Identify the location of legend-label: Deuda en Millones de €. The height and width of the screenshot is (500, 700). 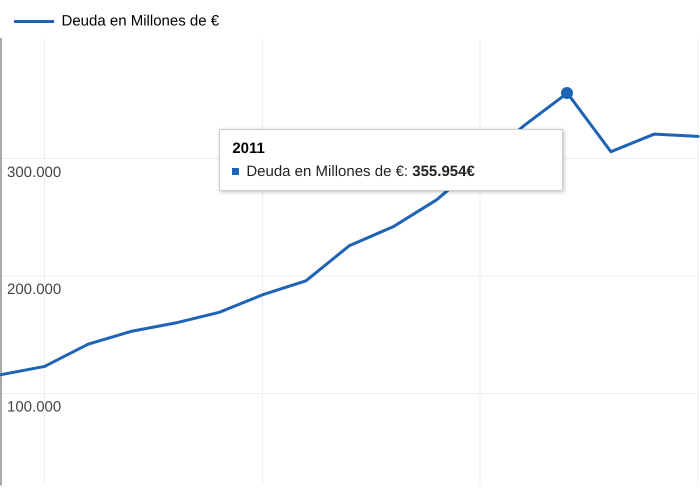
(141, 21).